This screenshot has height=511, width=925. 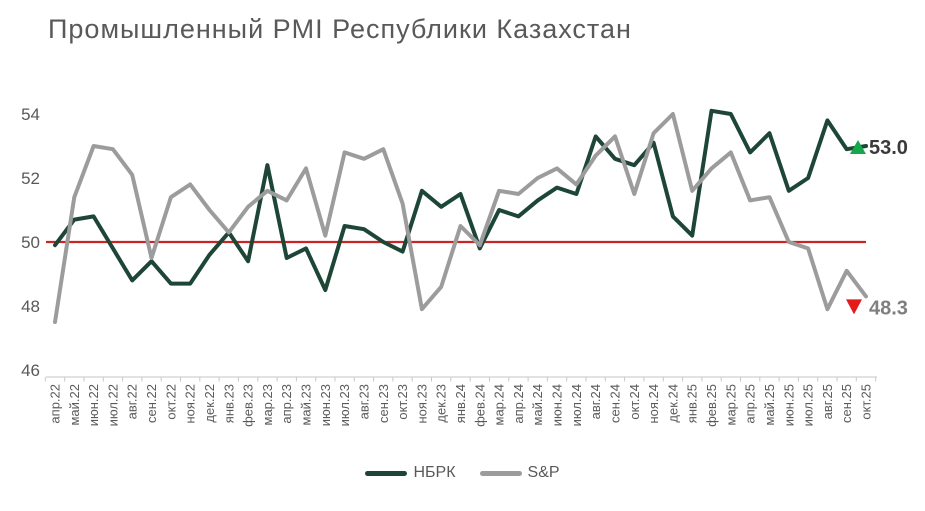 I want to click on legend-label-nbrk: НБРК, so click(x=434, y=472).